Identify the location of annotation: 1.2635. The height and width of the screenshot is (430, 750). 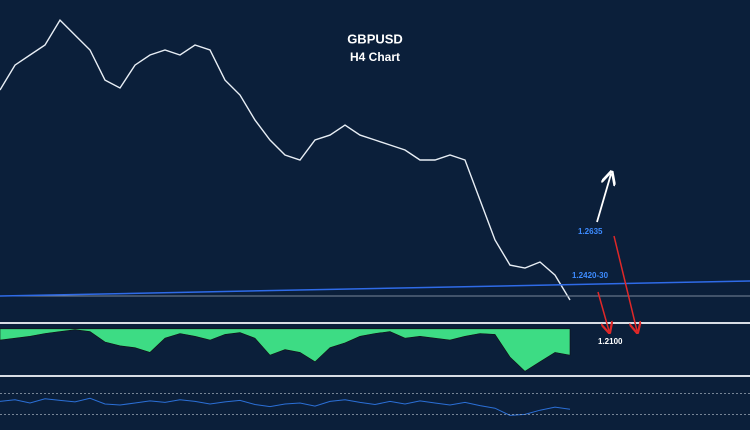
(590, 231).